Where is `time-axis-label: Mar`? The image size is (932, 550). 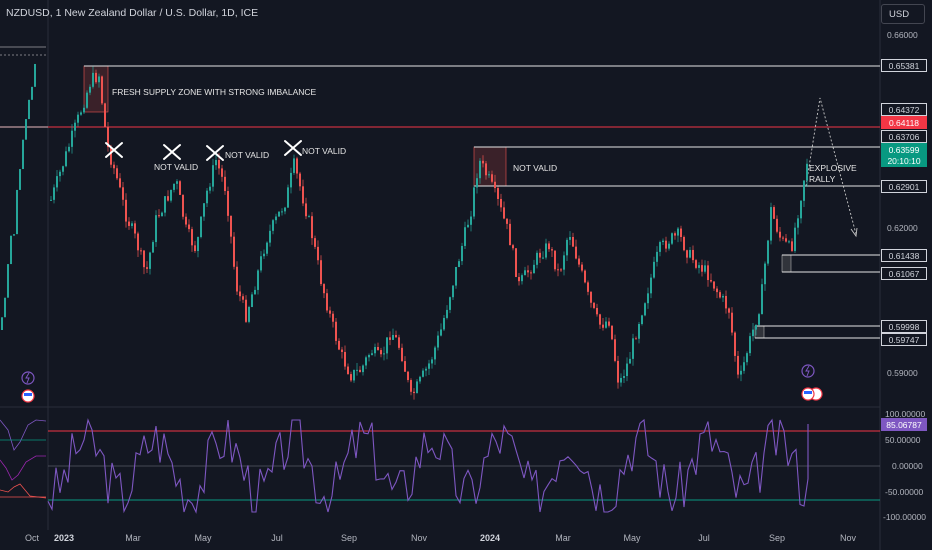 time-axis-label: Mar is located at coordinates (133, 538).